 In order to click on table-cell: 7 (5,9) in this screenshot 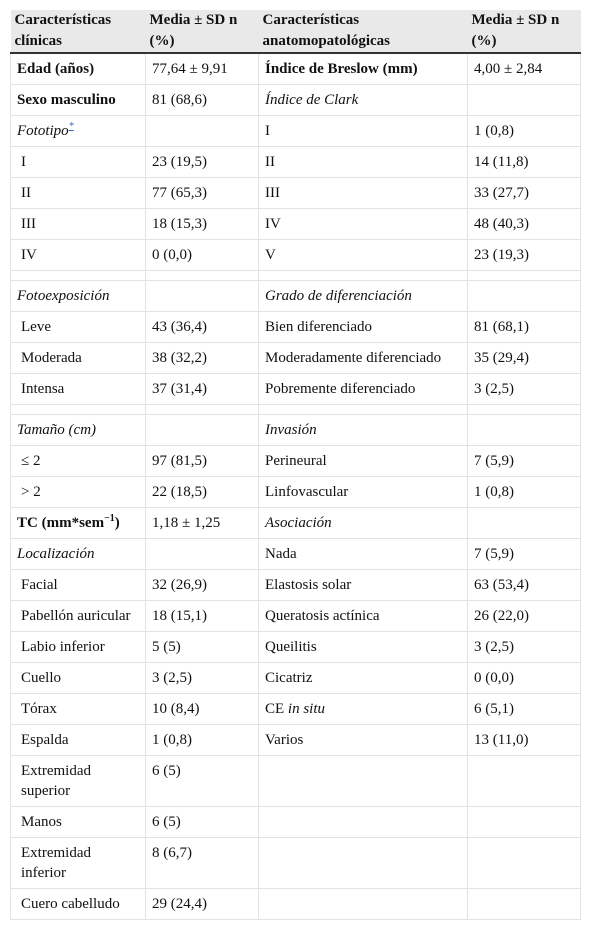, I will do `click(524, 461)`.